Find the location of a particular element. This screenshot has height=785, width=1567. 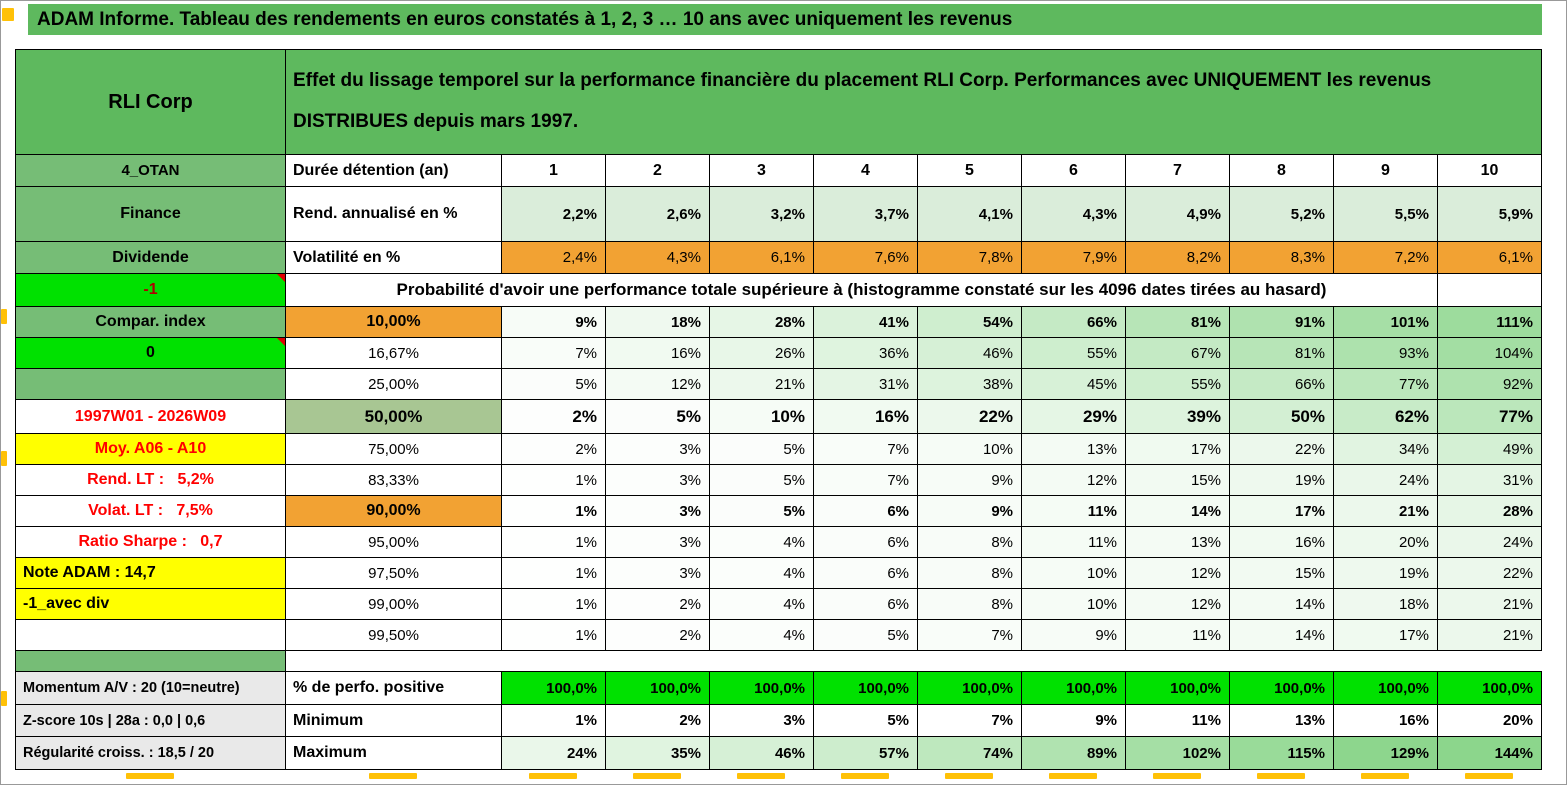

volatility-cell: 8,2% is located at coordinates (1178, 258).